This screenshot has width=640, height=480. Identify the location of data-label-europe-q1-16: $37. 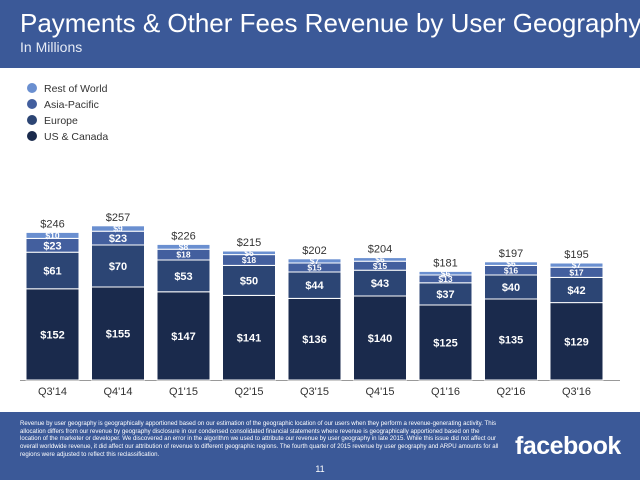
(445, 295).